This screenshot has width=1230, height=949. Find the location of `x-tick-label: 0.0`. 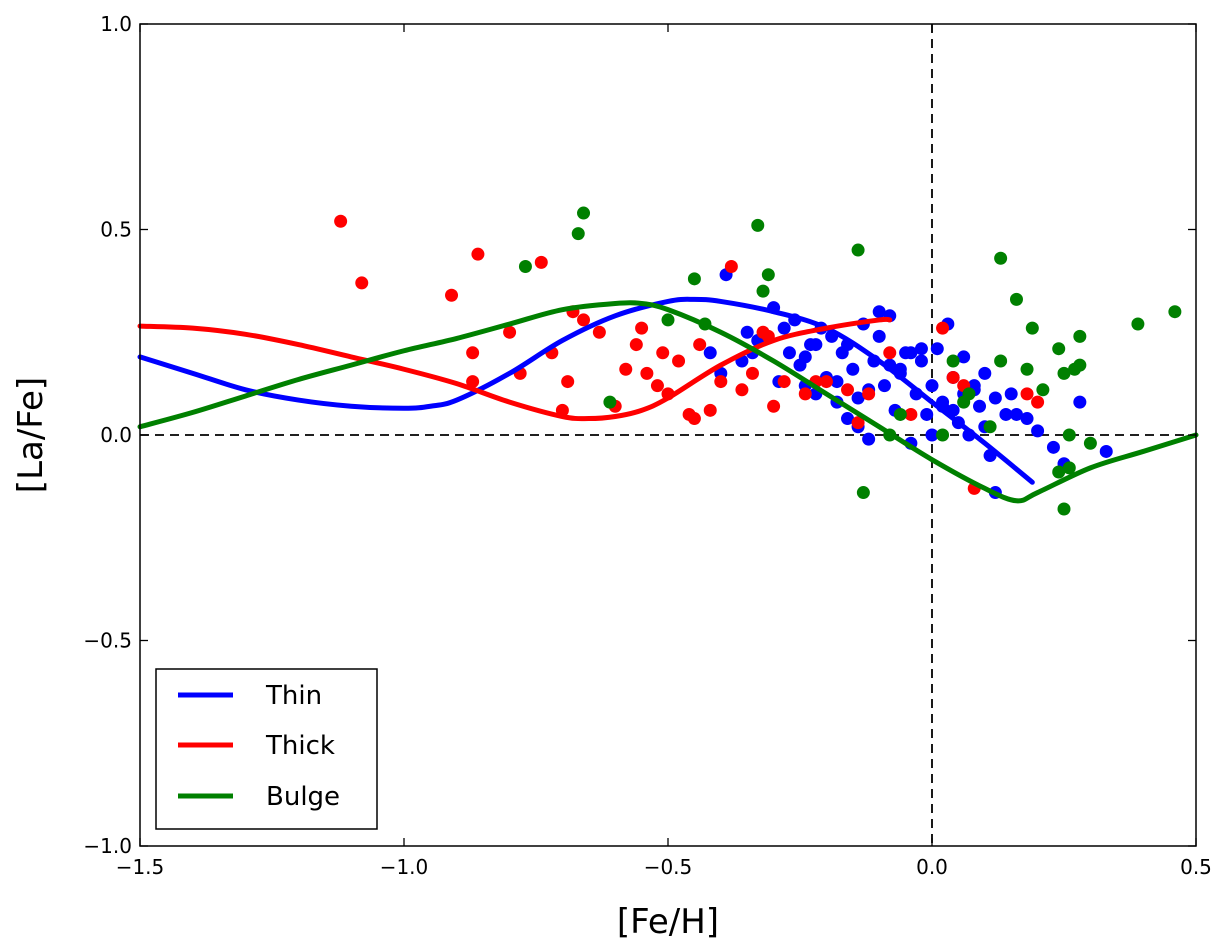

x-tick-label: 0.0 is located at coordinates (932, 867).